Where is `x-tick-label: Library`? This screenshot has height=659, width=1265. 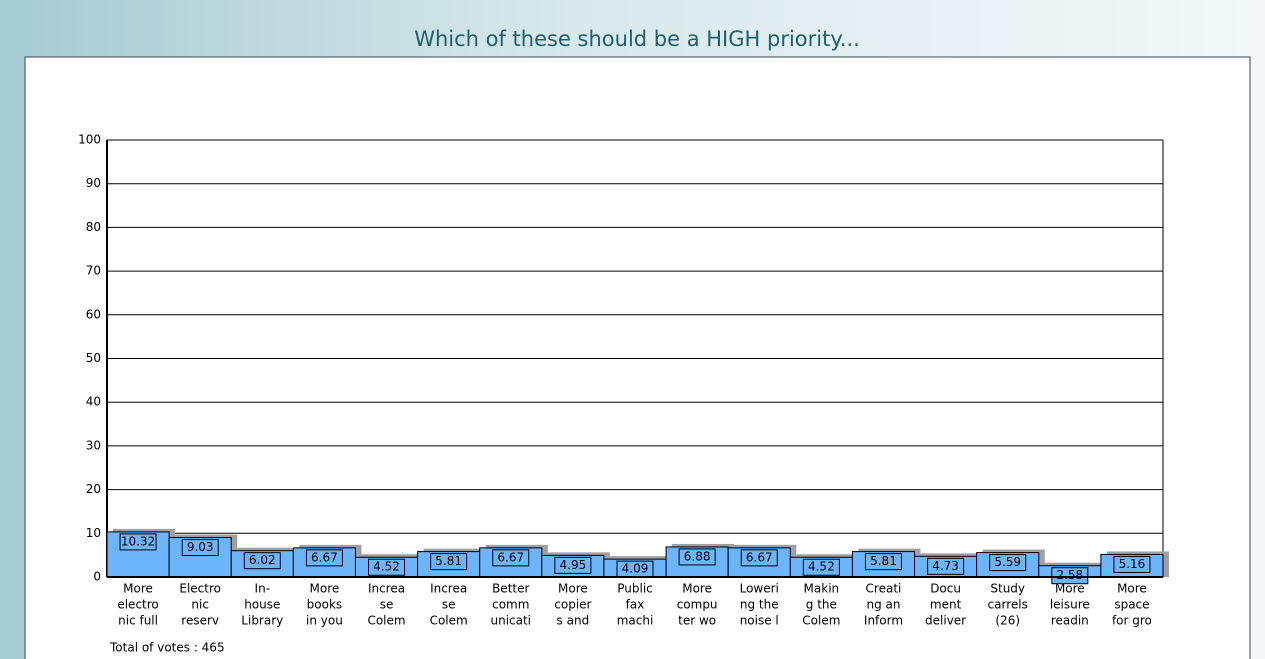
x-tick-label: Library is located at coordinates (262, 621).